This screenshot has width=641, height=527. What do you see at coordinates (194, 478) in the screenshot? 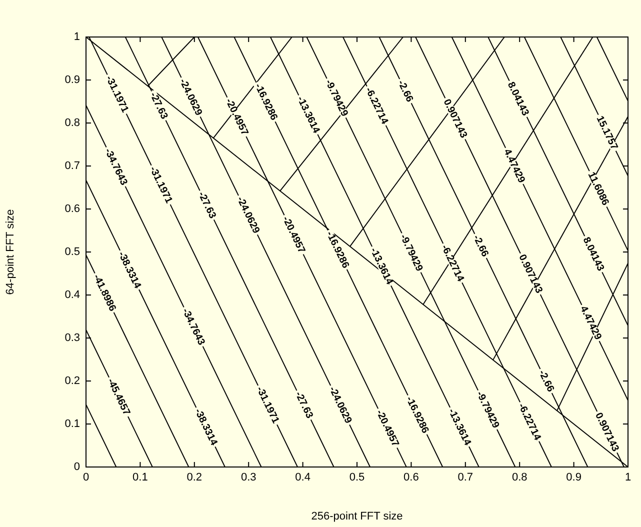
I see `x-tick-label: 0.2` at bounding box center [194, 478].